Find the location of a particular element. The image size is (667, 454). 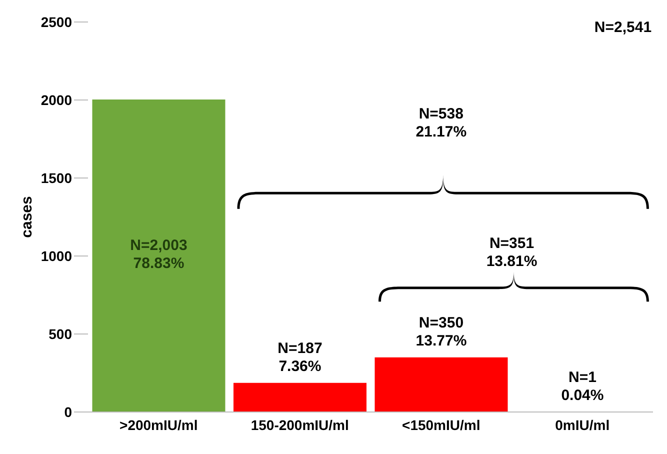

data-label: N=2,003 78.83% is located at coordinates (159, 254).